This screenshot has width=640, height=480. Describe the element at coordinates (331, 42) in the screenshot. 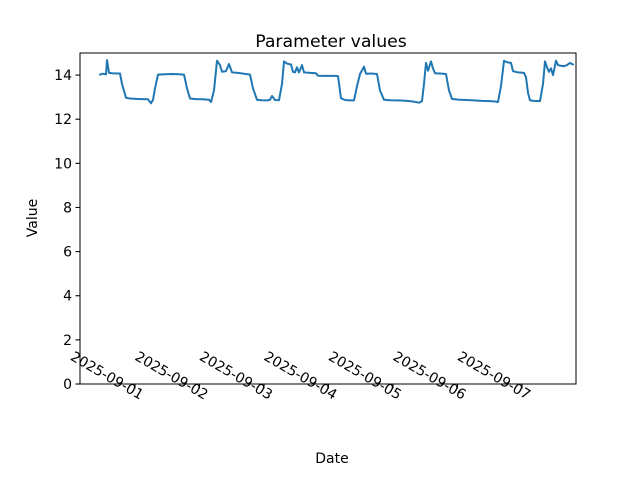

I see `chart-title: Parameter values` at that location.